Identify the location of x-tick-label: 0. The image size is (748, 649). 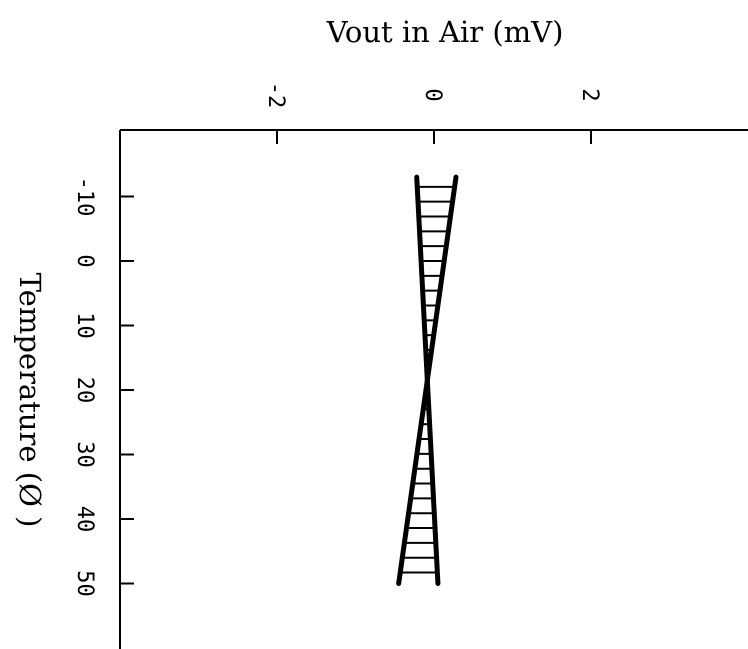
(84, 260).